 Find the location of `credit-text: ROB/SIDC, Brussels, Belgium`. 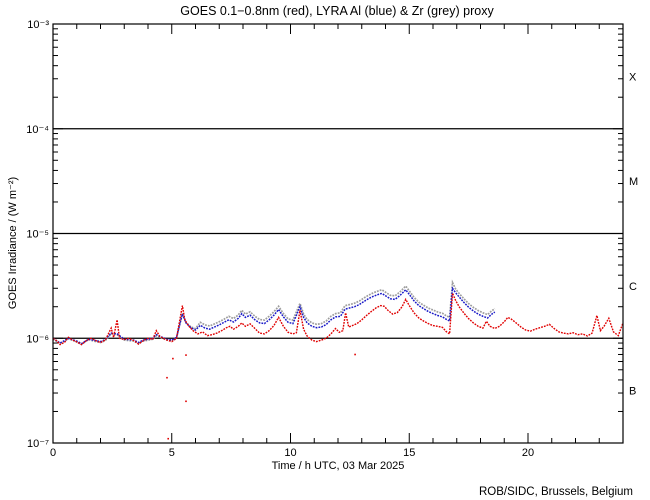

credit-text: ROB/SIDC, Brussels, Belgium is located at coordinates (556, 492).